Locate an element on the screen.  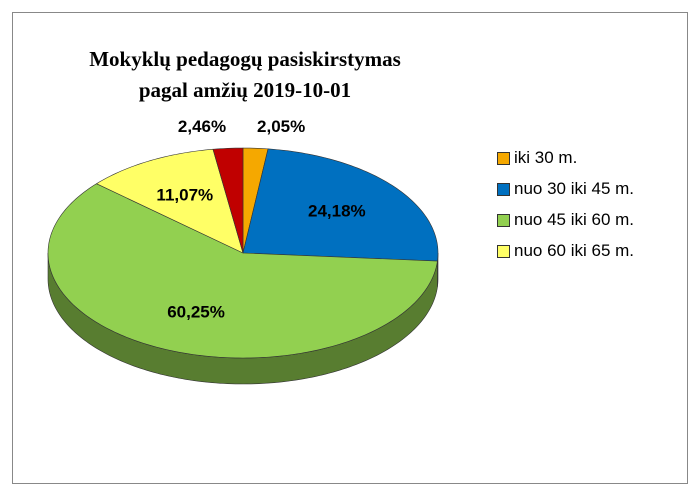
legend-item: nuo 60 iki 65 m. is located at coordinates (574, 251).